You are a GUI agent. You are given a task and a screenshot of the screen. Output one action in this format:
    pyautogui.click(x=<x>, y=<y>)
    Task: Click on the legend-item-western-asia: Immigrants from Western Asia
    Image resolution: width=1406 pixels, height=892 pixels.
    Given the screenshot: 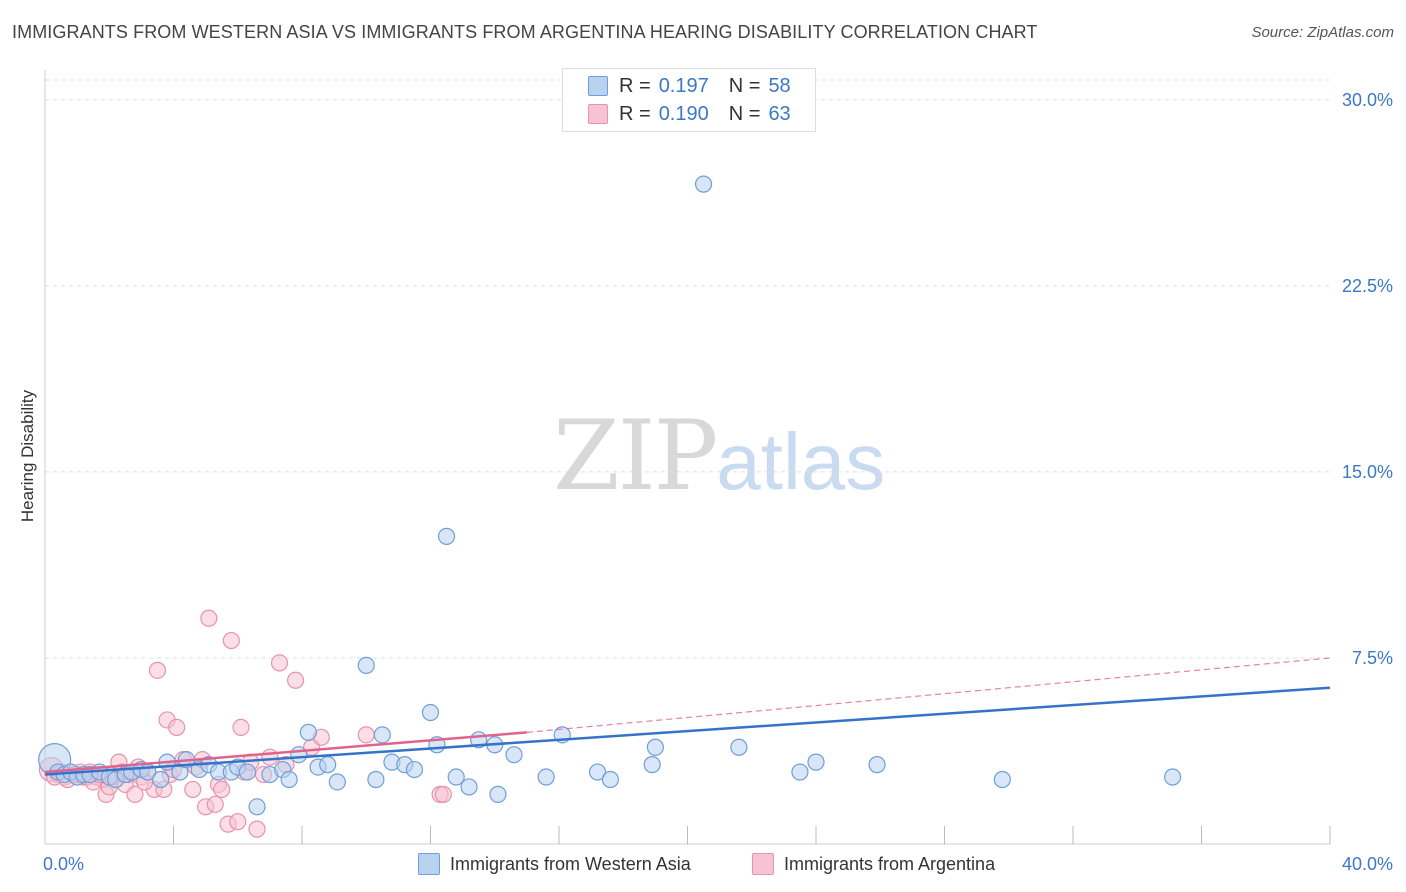 What is the action you would take?
    pyautogui.click(x=554, y=864)
    